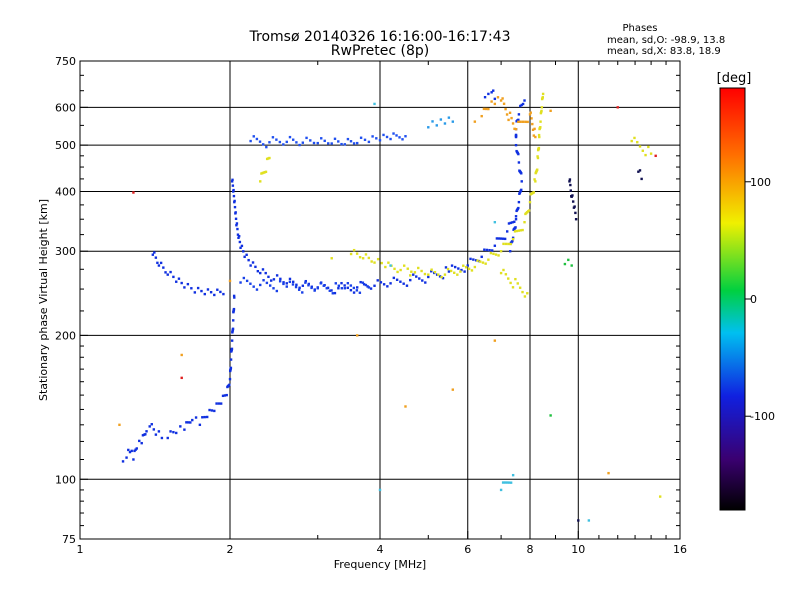 Image resolution: width=800 pixels, height=600 pixels. What do you see at coordinates (380, 51) in the screenshot?
I see `chart-subtitle: RwPretec (8p)` at bounding box center [380, 51].